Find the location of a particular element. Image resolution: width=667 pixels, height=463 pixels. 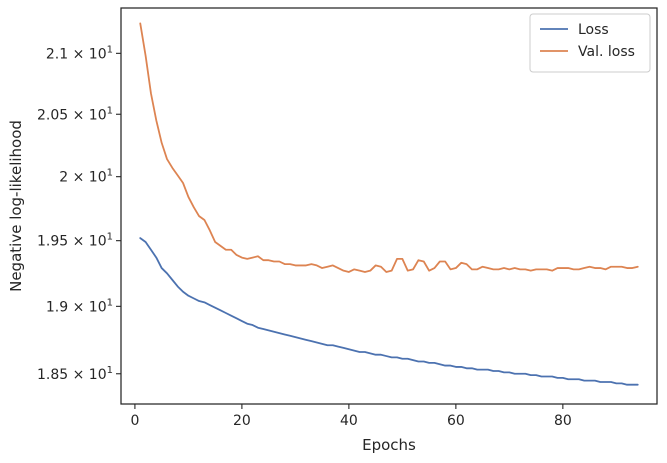

y-tick-label: 2.05 × 10¹ is located at coordinates (75, 114).